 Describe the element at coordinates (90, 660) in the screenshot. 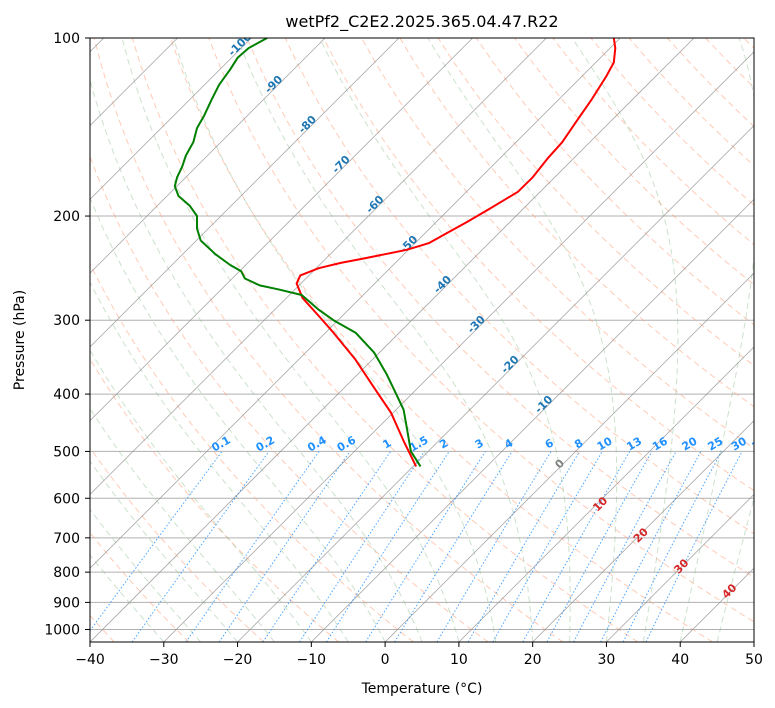

I see `x-tick-label: −40` at that location.